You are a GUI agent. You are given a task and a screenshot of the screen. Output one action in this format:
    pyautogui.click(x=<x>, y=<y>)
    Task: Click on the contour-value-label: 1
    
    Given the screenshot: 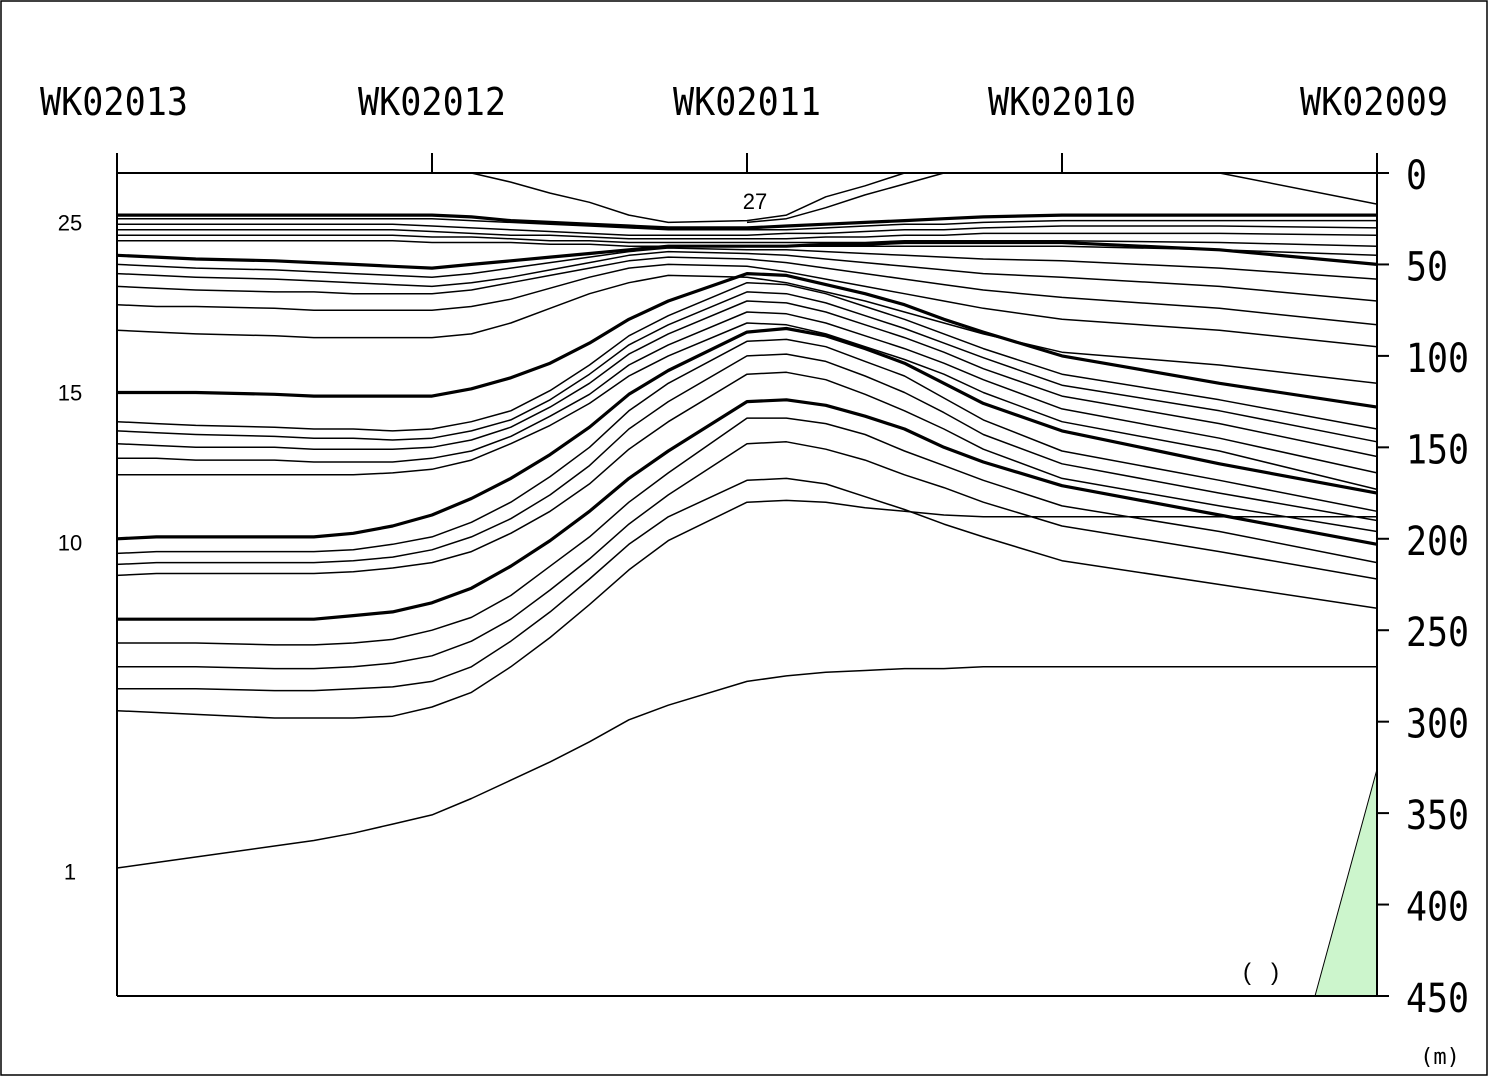 What is the action you would take?
    pyautogui.click(x=70, y=872)
    